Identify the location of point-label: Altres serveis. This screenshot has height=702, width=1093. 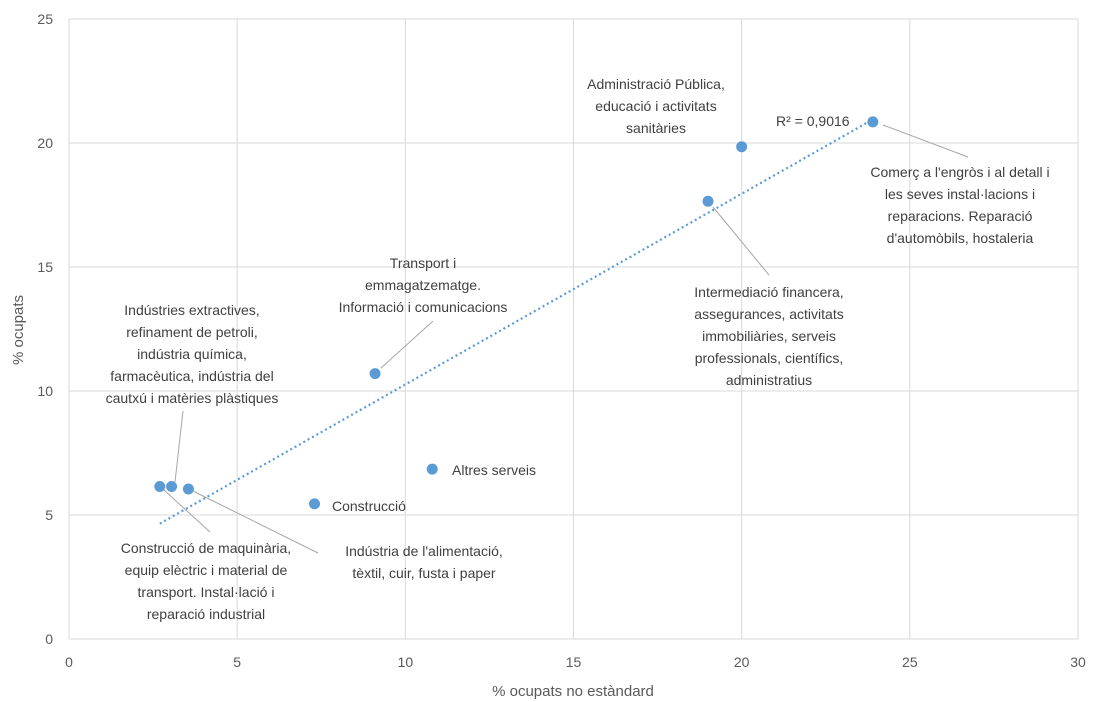
(494, 470).